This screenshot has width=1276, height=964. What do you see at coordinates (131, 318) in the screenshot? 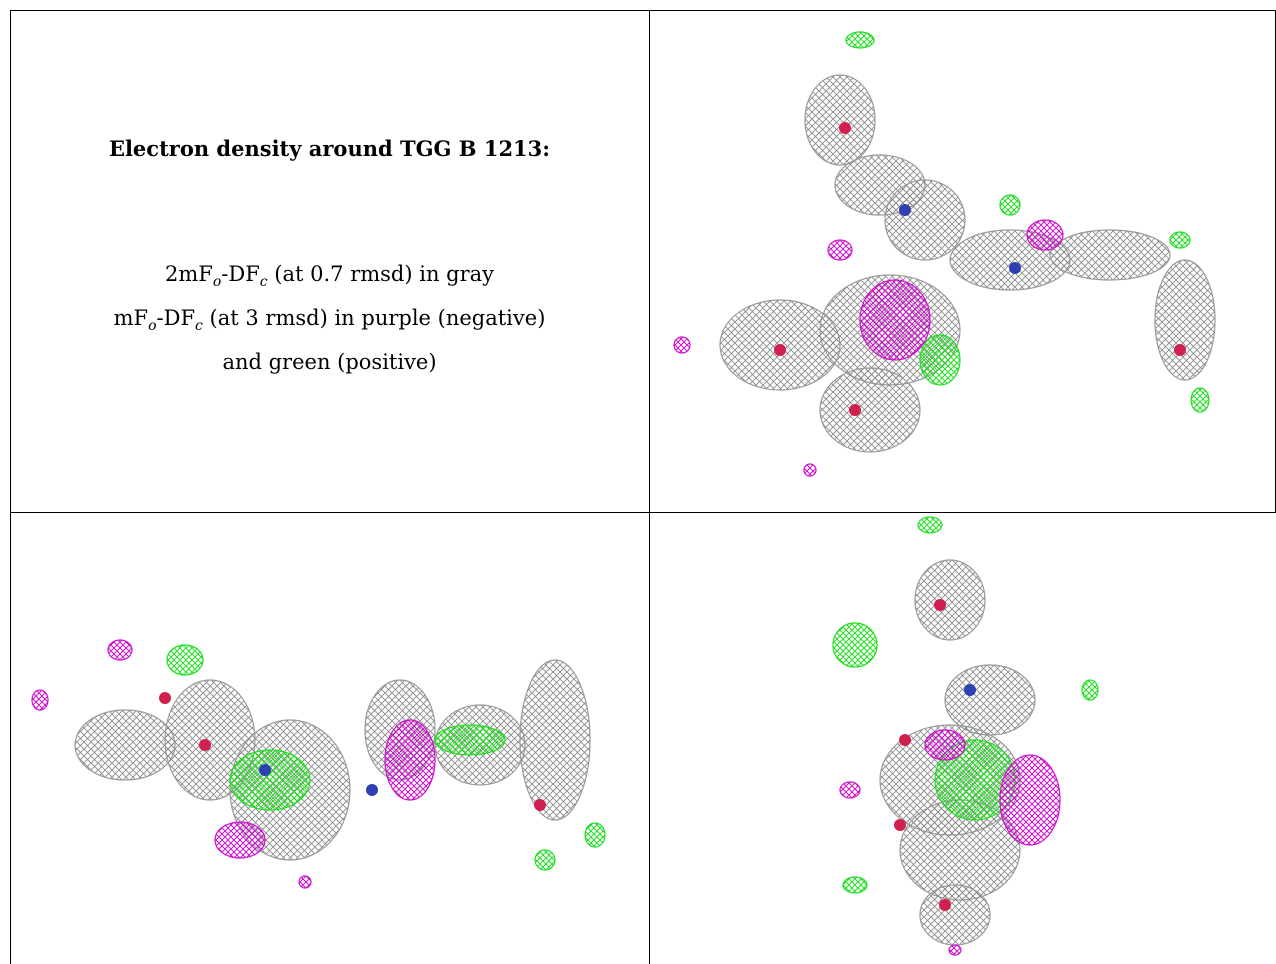
I see `caption-text: mF` at bounding box center [131, 318].